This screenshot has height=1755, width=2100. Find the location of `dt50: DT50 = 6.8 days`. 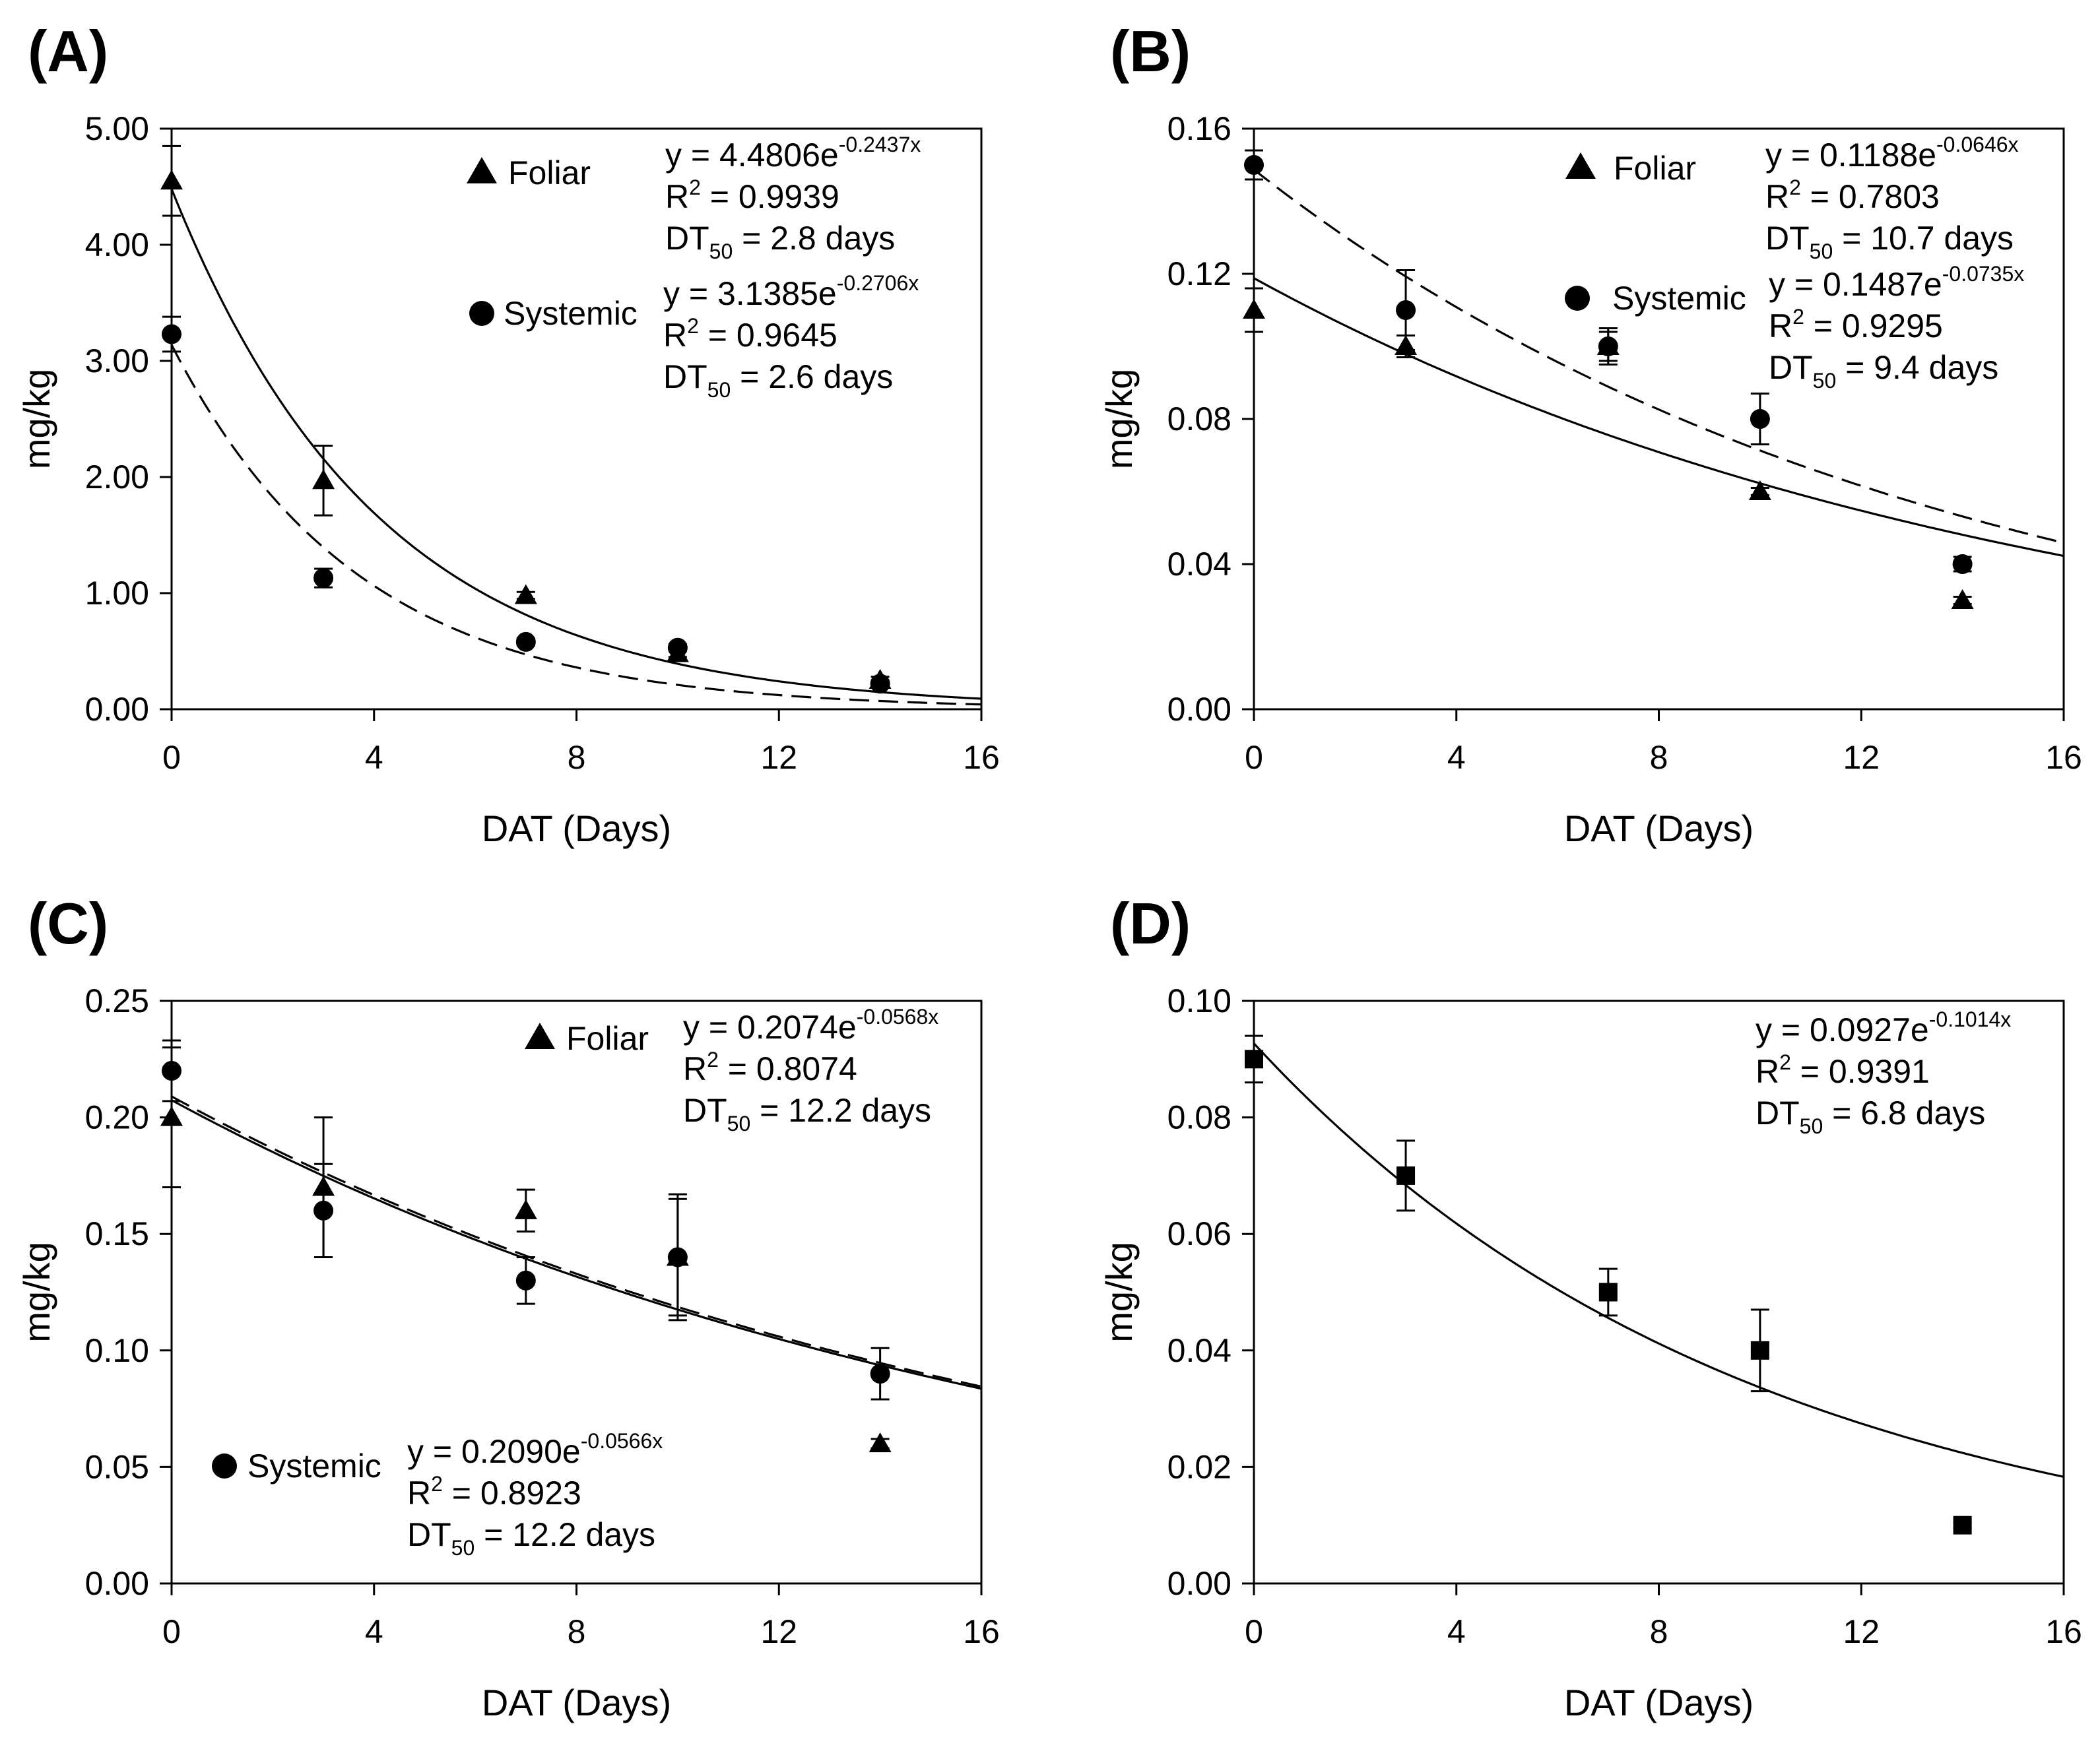

dt50: DT50 = 6.8 days is located at coordinates (1870, 1116).